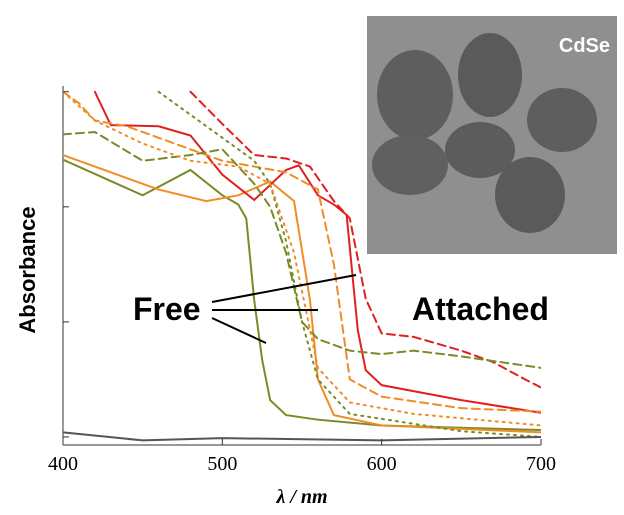 This screenshot has height=515, width=624. I want to click on annotation: CdSe, so click(584, 46).